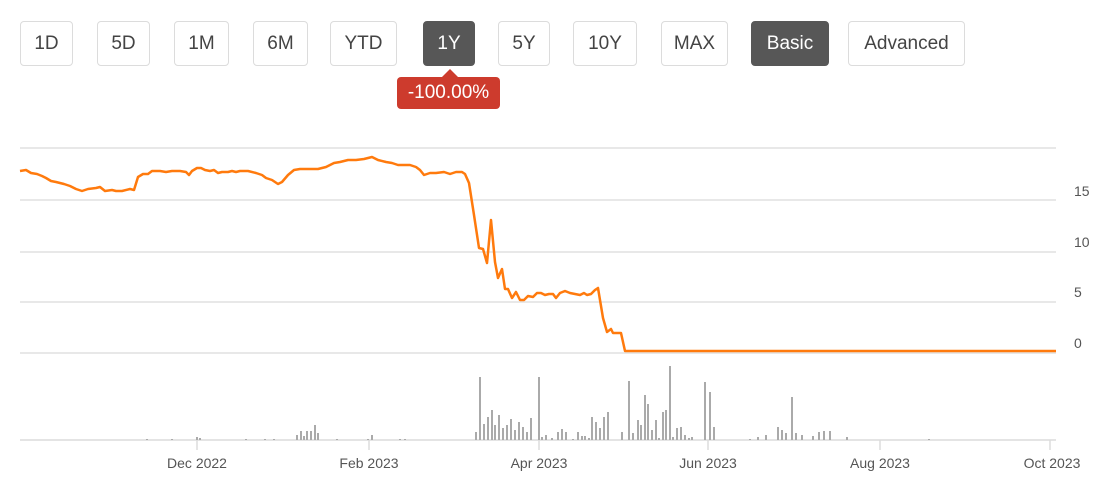  I want to click on basic-mode-button: Basic, so click(790, 43).